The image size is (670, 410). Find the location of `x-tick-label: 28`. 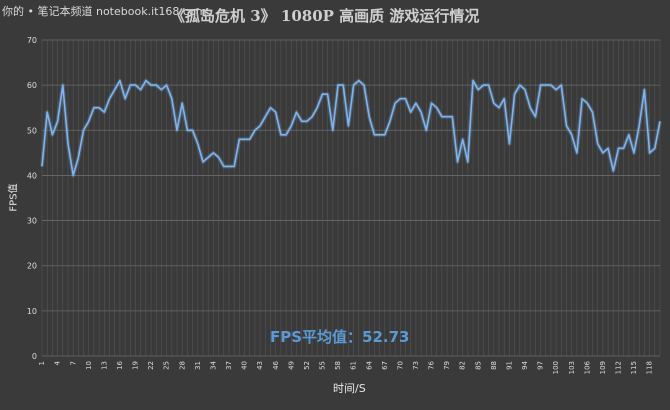

x-tick-label: 28 is located at coordinates (182, 365).